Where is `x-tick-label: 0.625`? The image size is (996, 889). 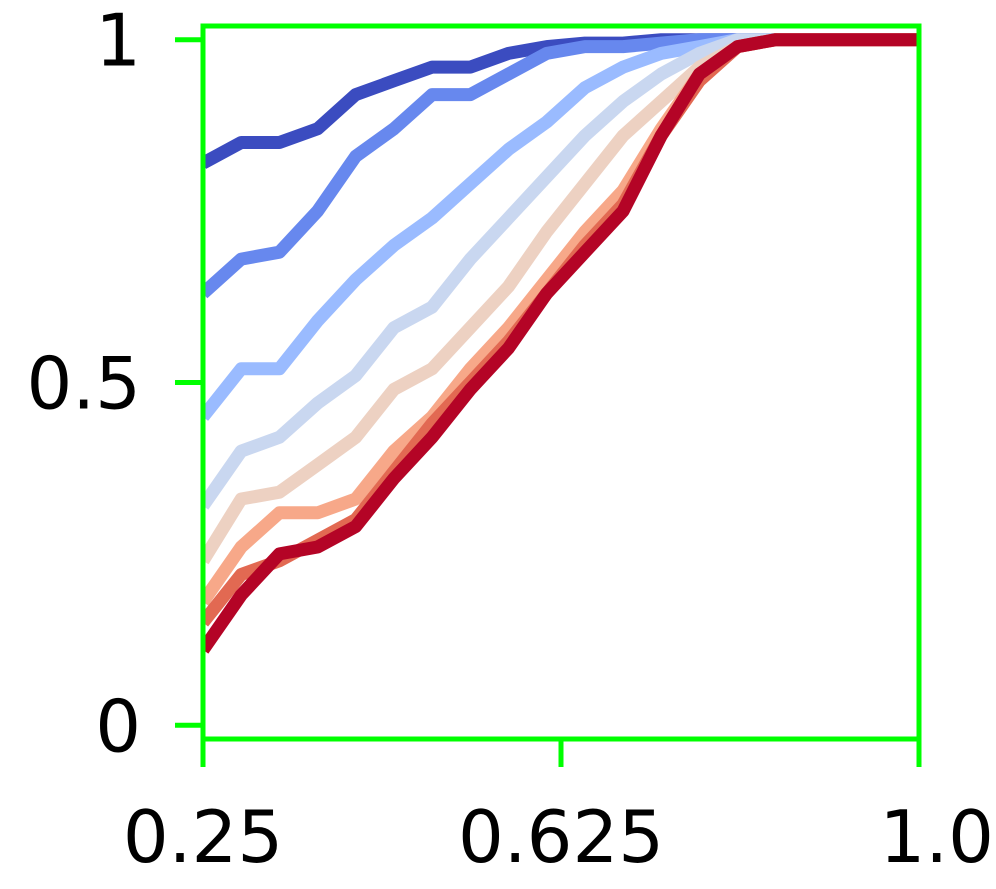 x-tick-label: 0.625 is located at coordinates (561, 837).